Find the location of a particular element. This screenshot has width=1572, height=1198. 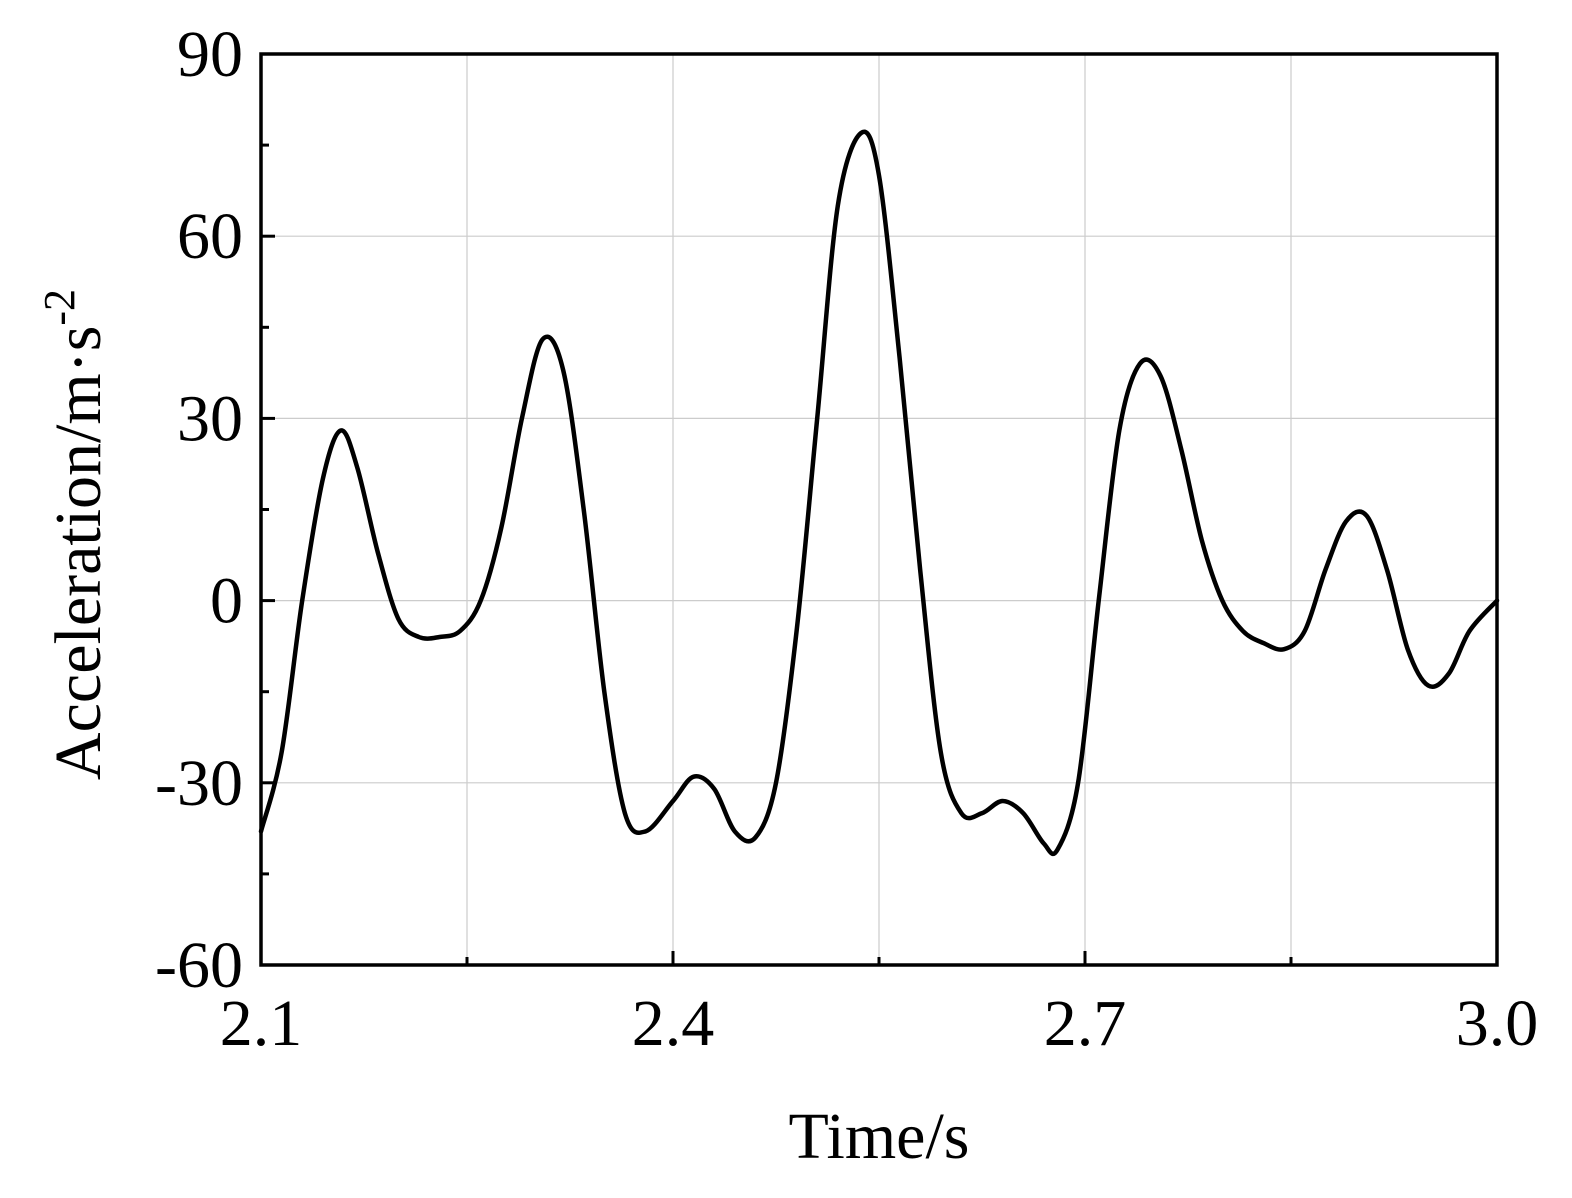

y-tick-label-4: 60 is located at coordinates (210, 236).